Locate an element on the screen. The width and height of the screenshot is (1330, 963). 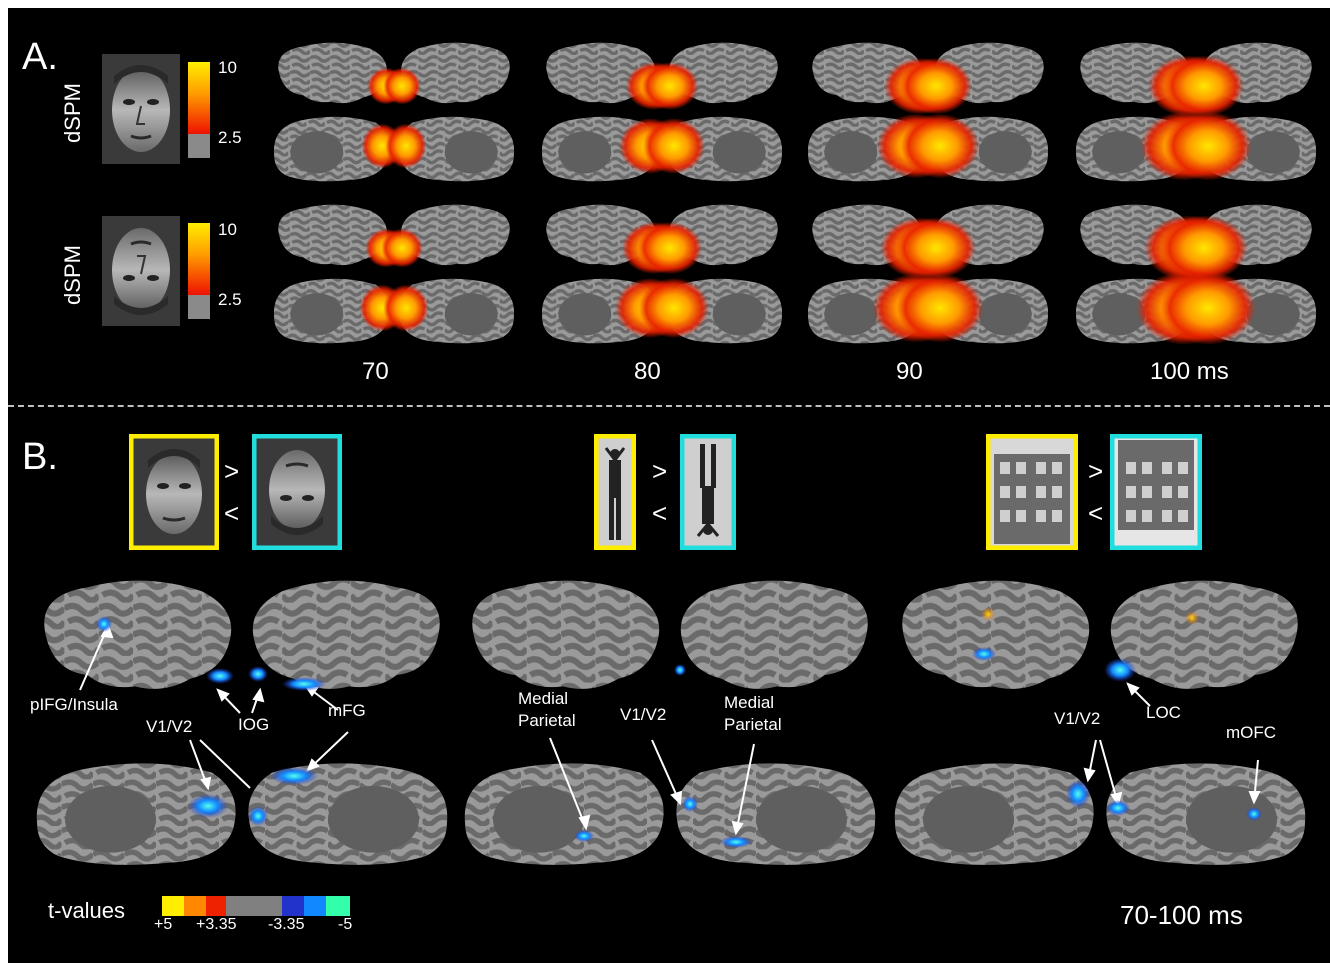
row2-colorbar-min: 2.5 is located at coordinates (230, 299).